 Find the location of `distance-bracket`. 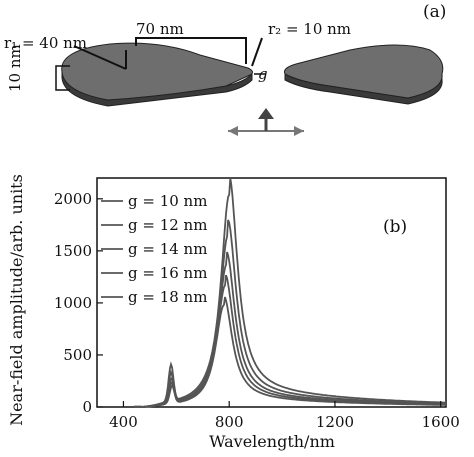

distance-bracket is located at coordinates (191, 50).